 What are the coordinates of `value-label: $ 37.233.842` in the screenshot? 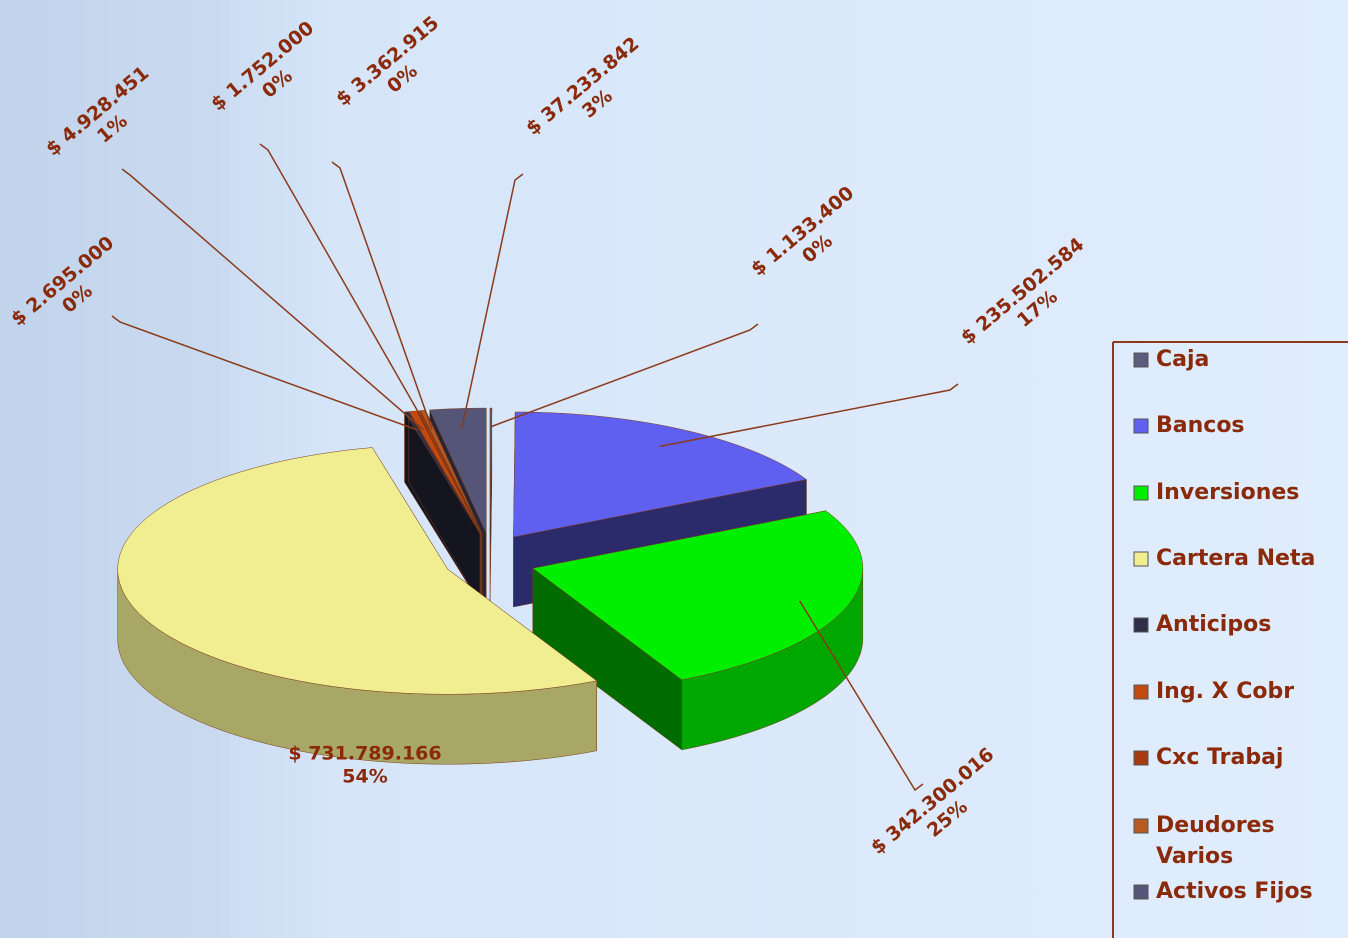 It's located at (582, 86).